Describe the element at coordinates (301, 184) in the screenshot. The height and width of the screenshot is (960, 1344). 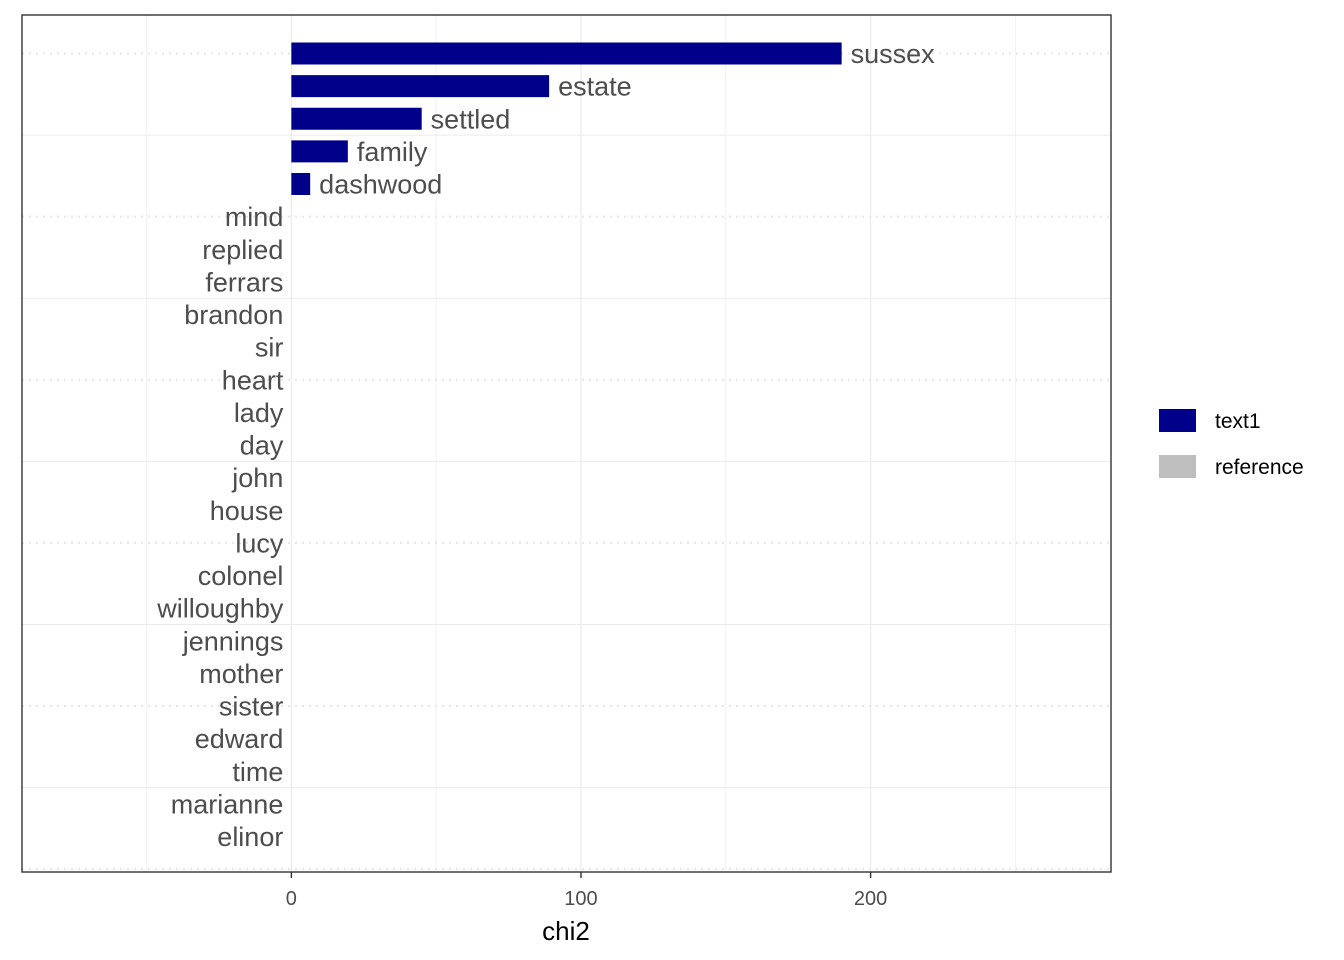
I see `bar-dashwood` at that location.